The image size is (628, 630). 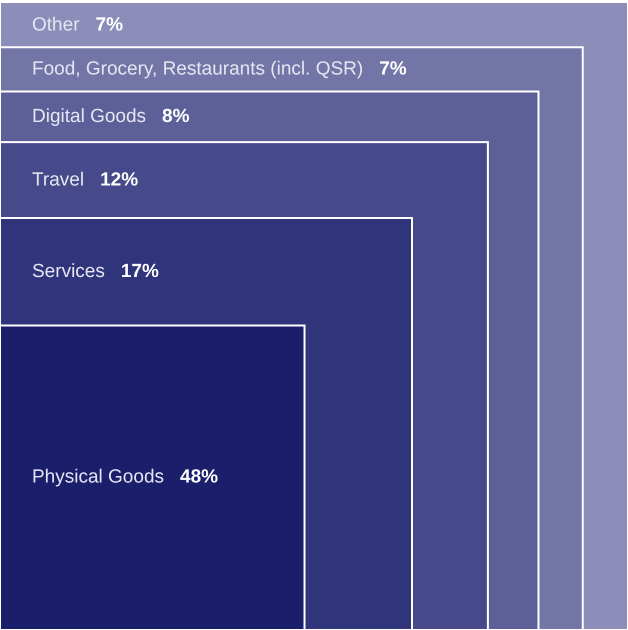 I want to click on category-label: Other, so click(x=56, y=25).